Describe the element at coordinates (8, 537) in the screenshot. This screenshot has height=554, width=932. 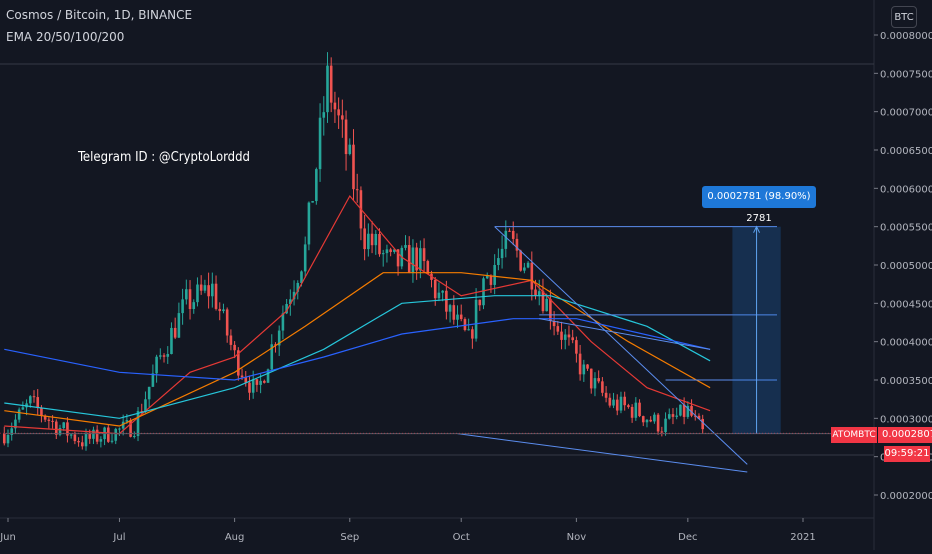
I see `x-tick-label: Jun` at that location.